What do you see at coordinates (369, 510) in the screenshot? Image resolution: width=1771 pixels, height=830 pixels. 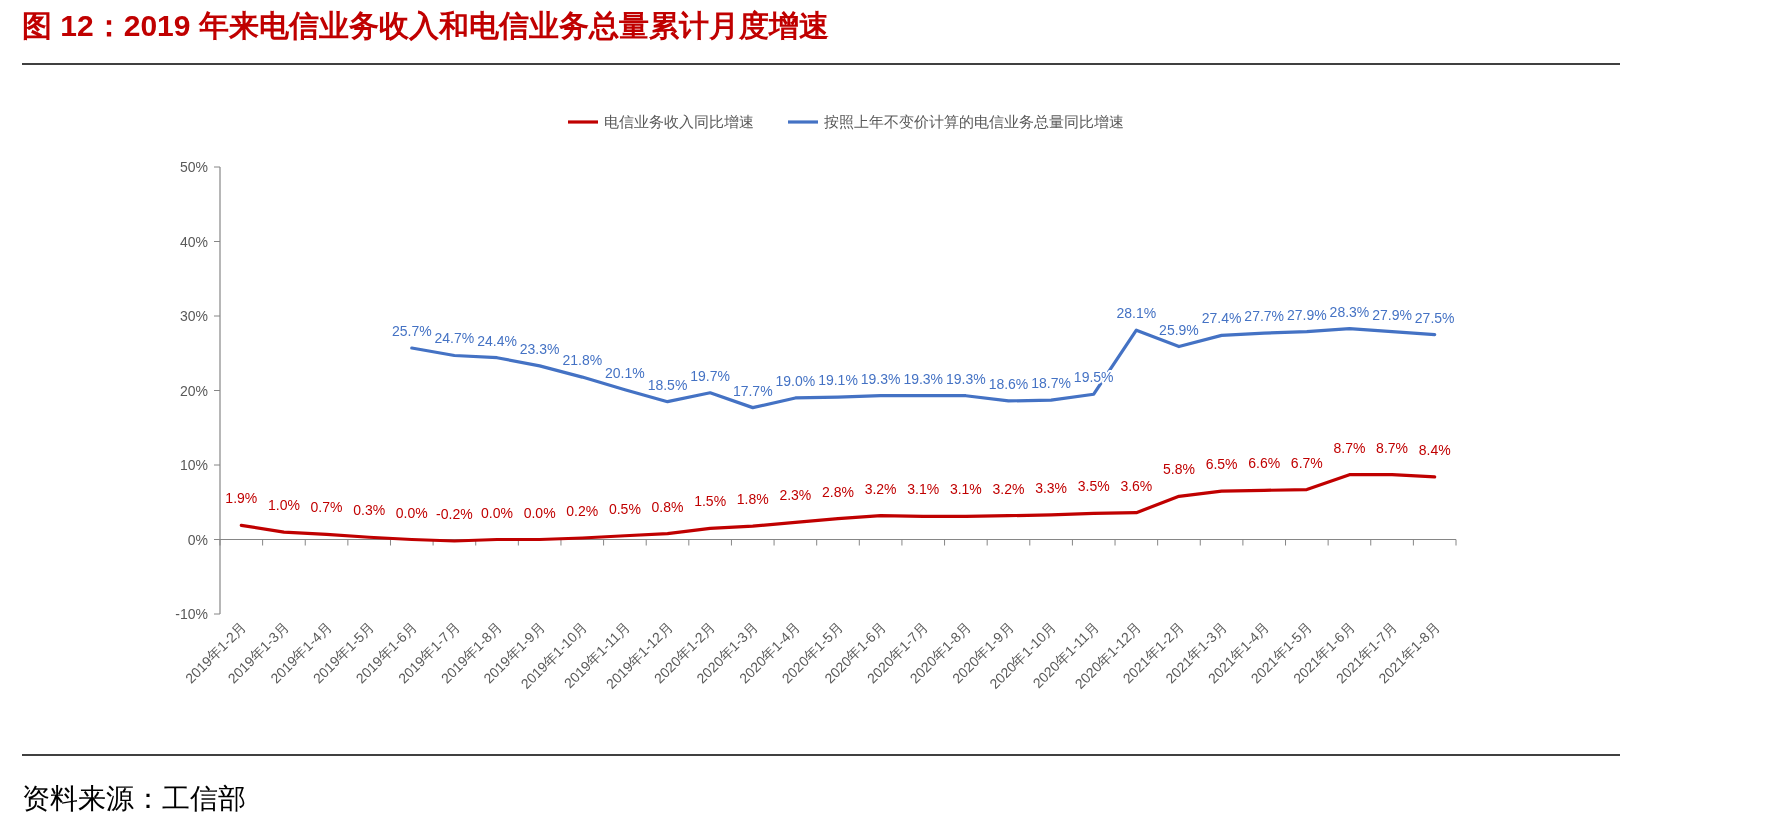 I see `data-label: 0.3%` at bounding box center [369, 510].